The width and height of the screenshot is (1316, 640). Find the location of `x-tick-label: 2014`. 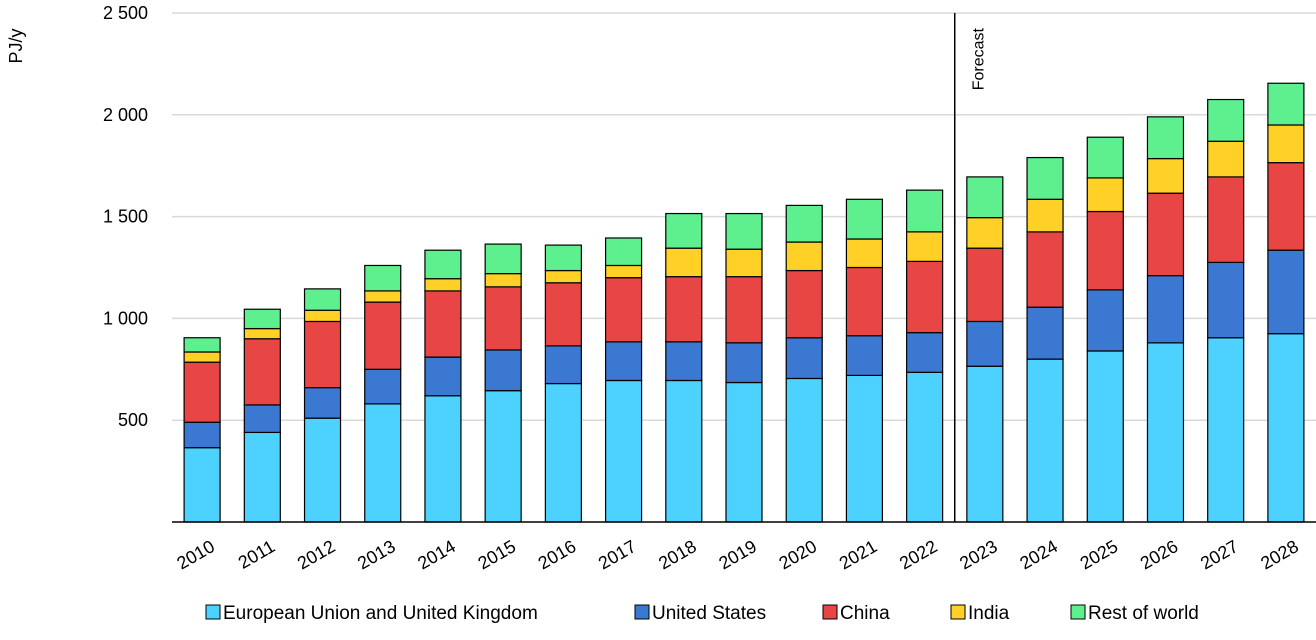

x-tick-label: 2014 is located at coordinates (436, 554).